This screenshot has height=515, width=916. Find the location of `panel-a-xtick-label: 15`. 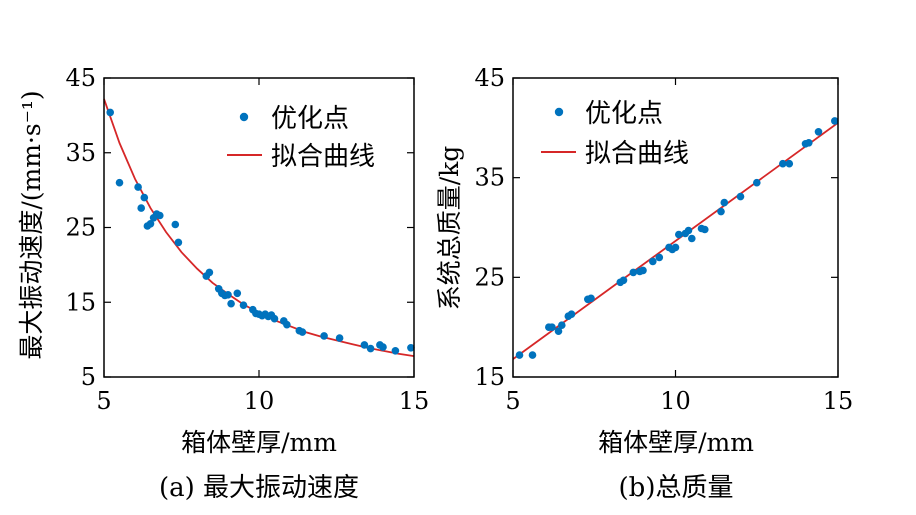

panel-a-xtick-label: 15 is located at coordinates (414, 401).